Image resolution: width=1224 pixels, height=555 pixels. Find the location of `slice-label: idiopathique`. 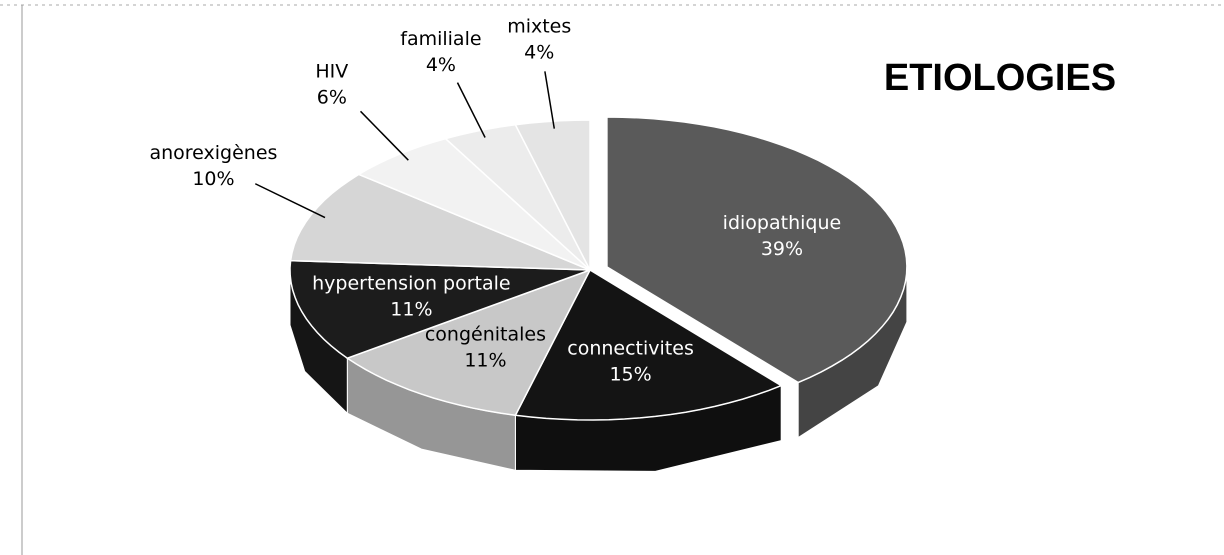

slice-label: idiopathique is located at coordinates (782, 223).